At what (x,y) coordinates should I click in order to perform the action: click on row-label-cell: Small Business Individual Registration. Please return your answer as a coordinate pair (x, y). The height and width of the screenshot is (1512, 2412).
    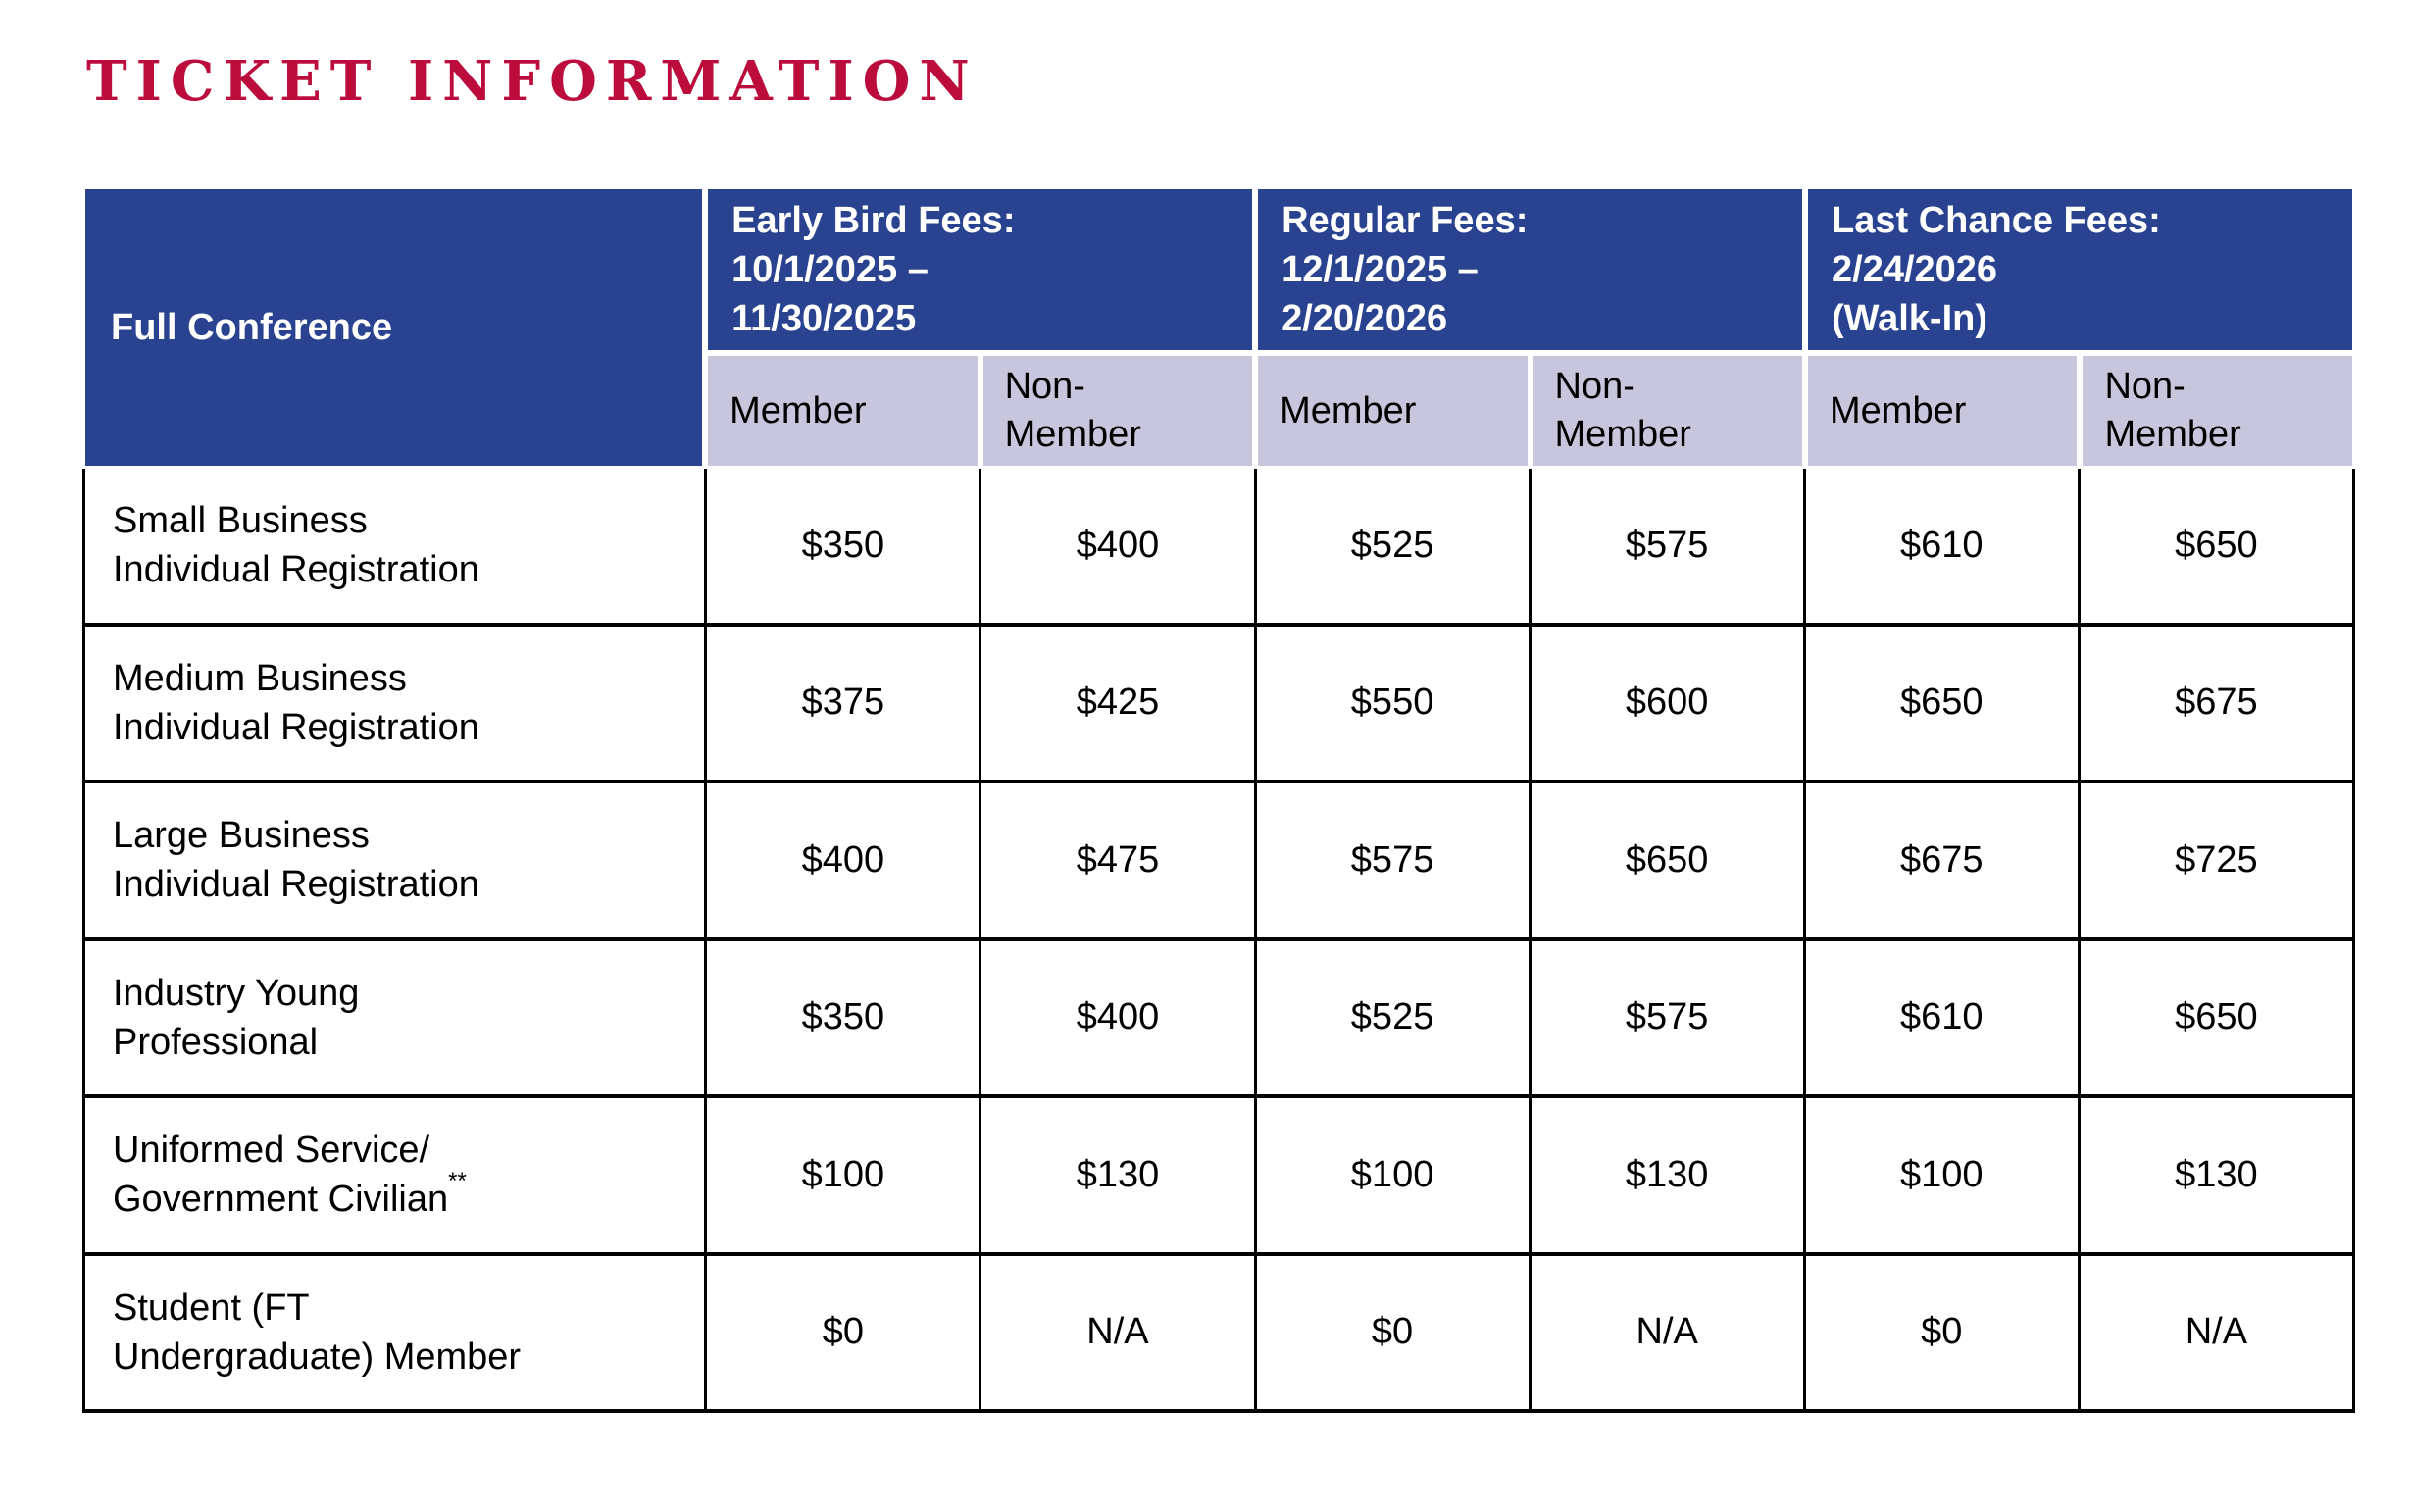
    Looking at the image, I should click on (396, 548).